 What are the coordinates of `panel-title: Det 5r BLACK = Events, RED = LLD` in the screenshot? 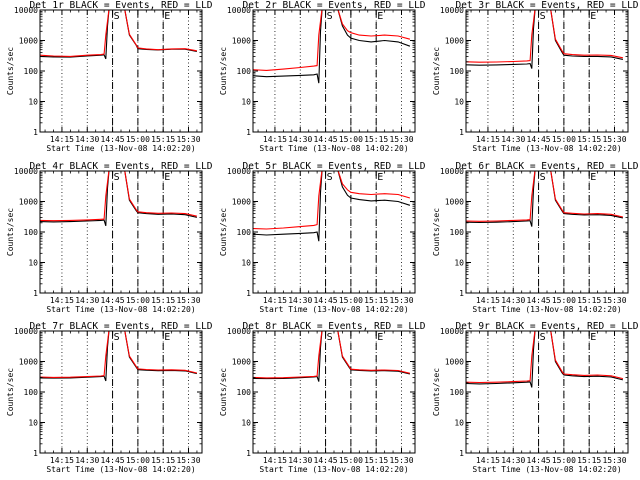 It's located at (333, 166).